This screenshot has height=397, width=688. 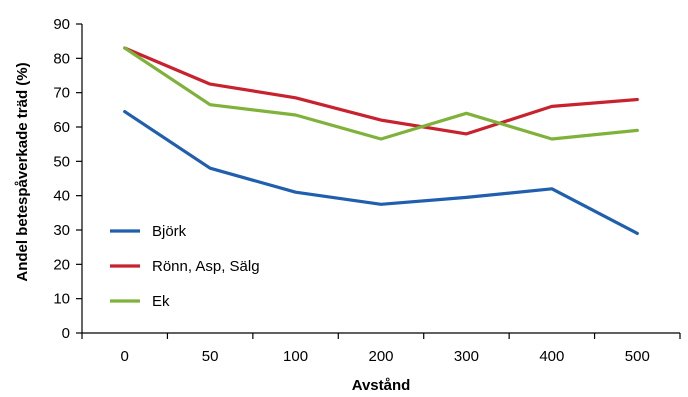 I want to click on y-tick-label: 70, so click(x=61, y=93).